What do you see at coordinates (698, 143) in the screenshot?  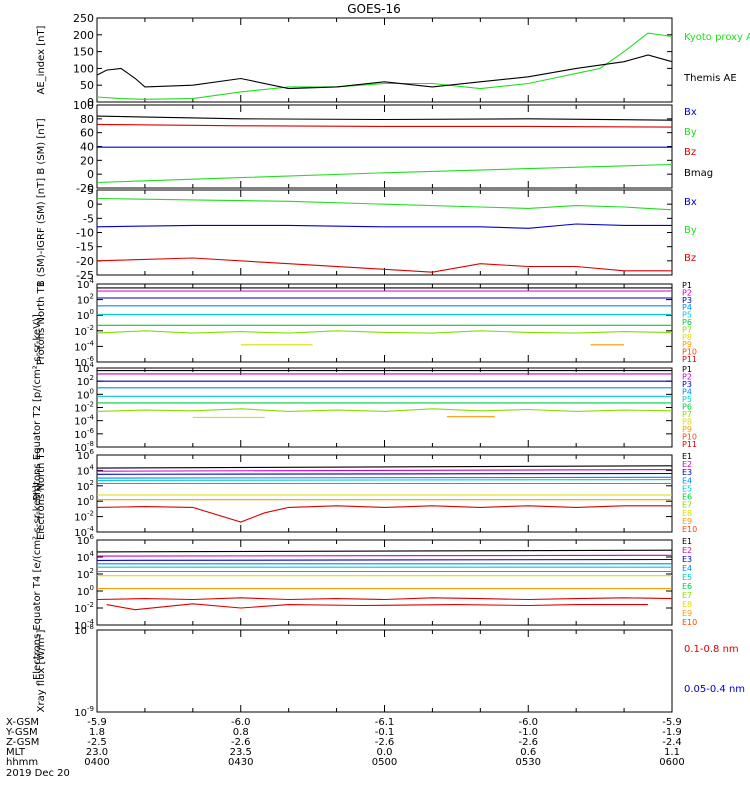 I see `legend: Bx By Bz Bmag` at bounding box center [698, 143].